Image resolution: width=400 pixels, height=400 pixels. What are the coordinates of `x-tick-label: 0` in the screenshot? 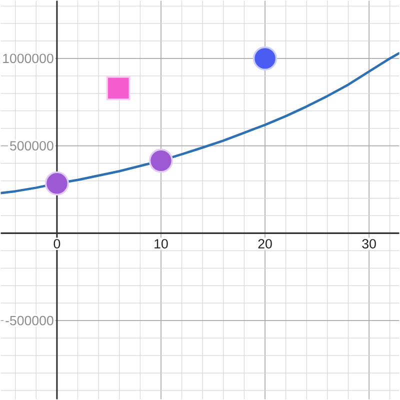 It's located at (57, 244).